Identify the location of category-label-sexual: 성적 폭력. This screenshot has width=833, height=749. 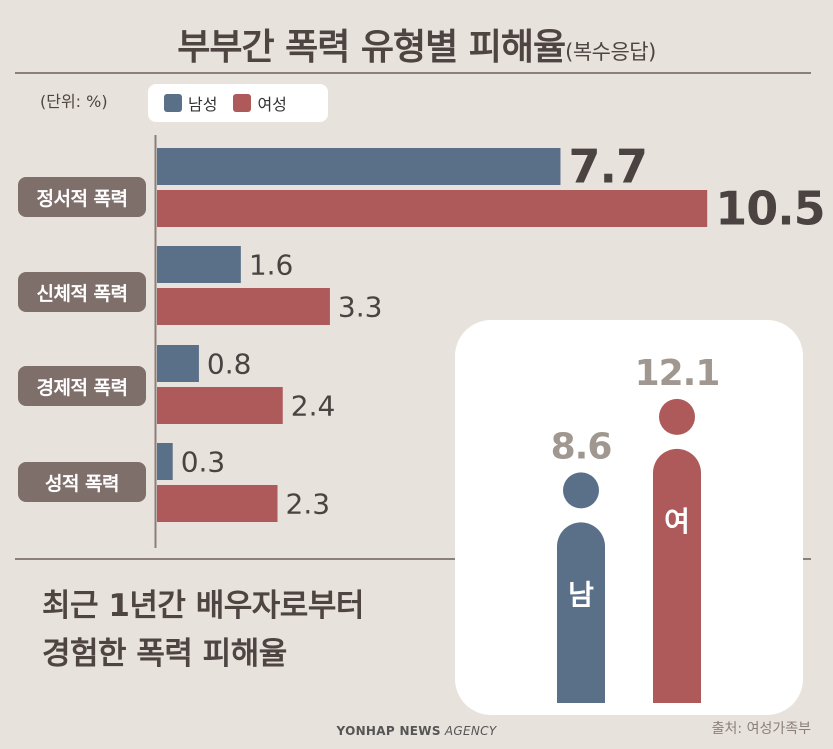
(82, 482).